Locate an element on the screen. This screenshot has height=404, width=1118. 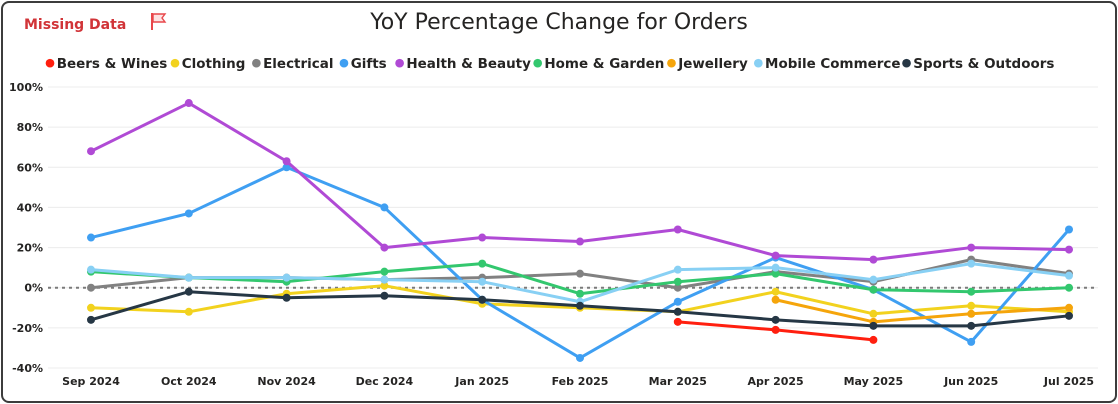
series-mobile-commerce is located at coordinates (580, 282).